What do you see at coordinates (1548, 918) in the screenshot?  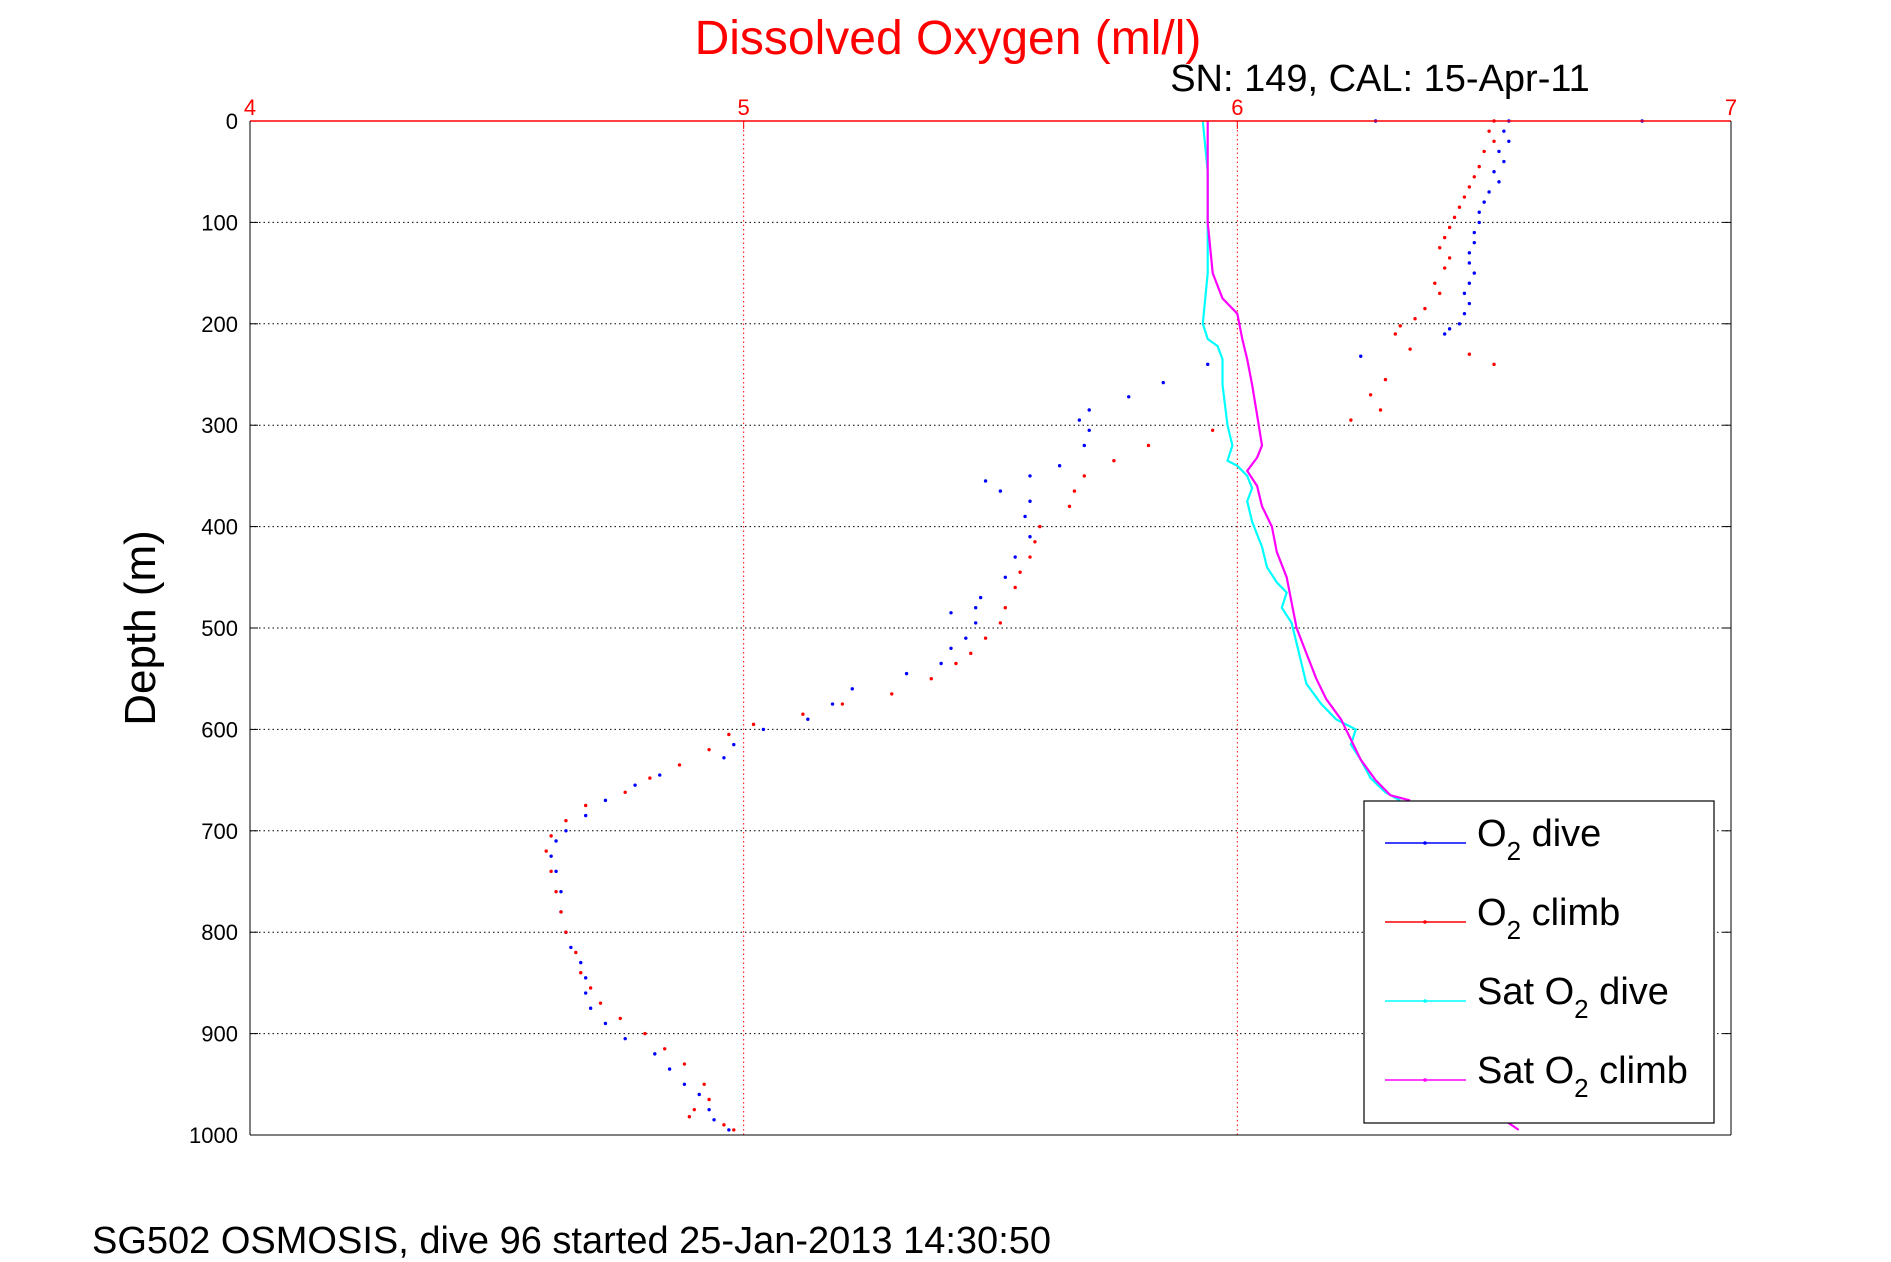 I see `legend-label: O2 climb` at bounding box center [1548, 918].